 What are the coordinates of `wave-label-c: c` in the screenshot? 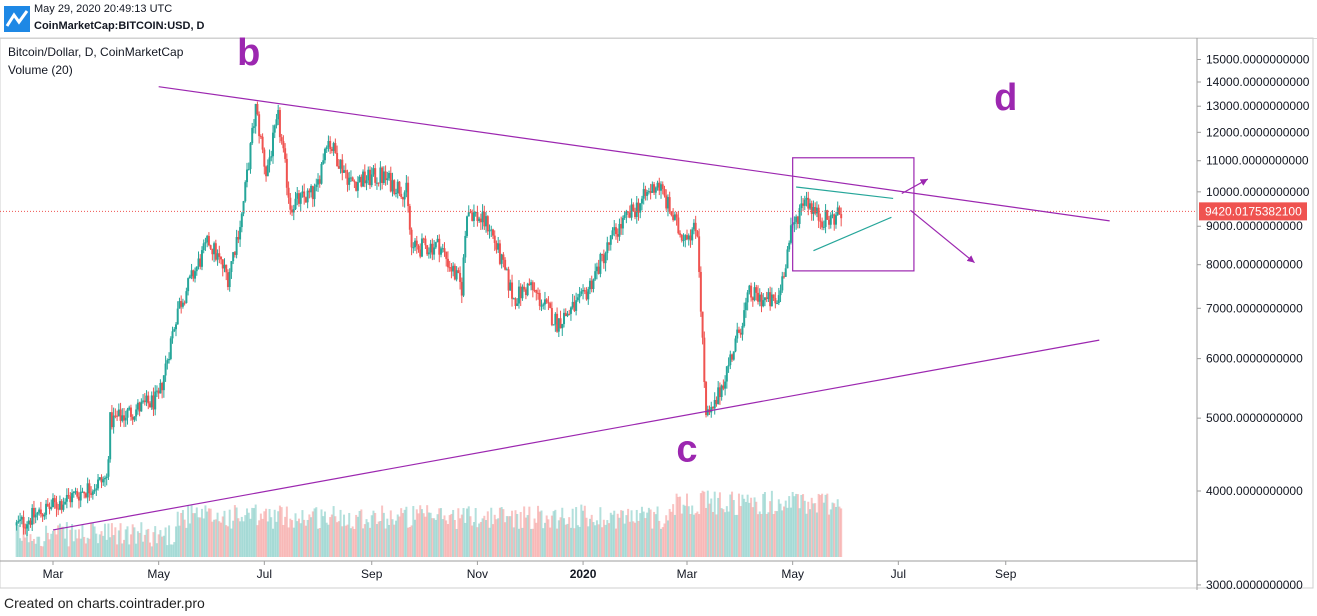 It's located at (686, 449).